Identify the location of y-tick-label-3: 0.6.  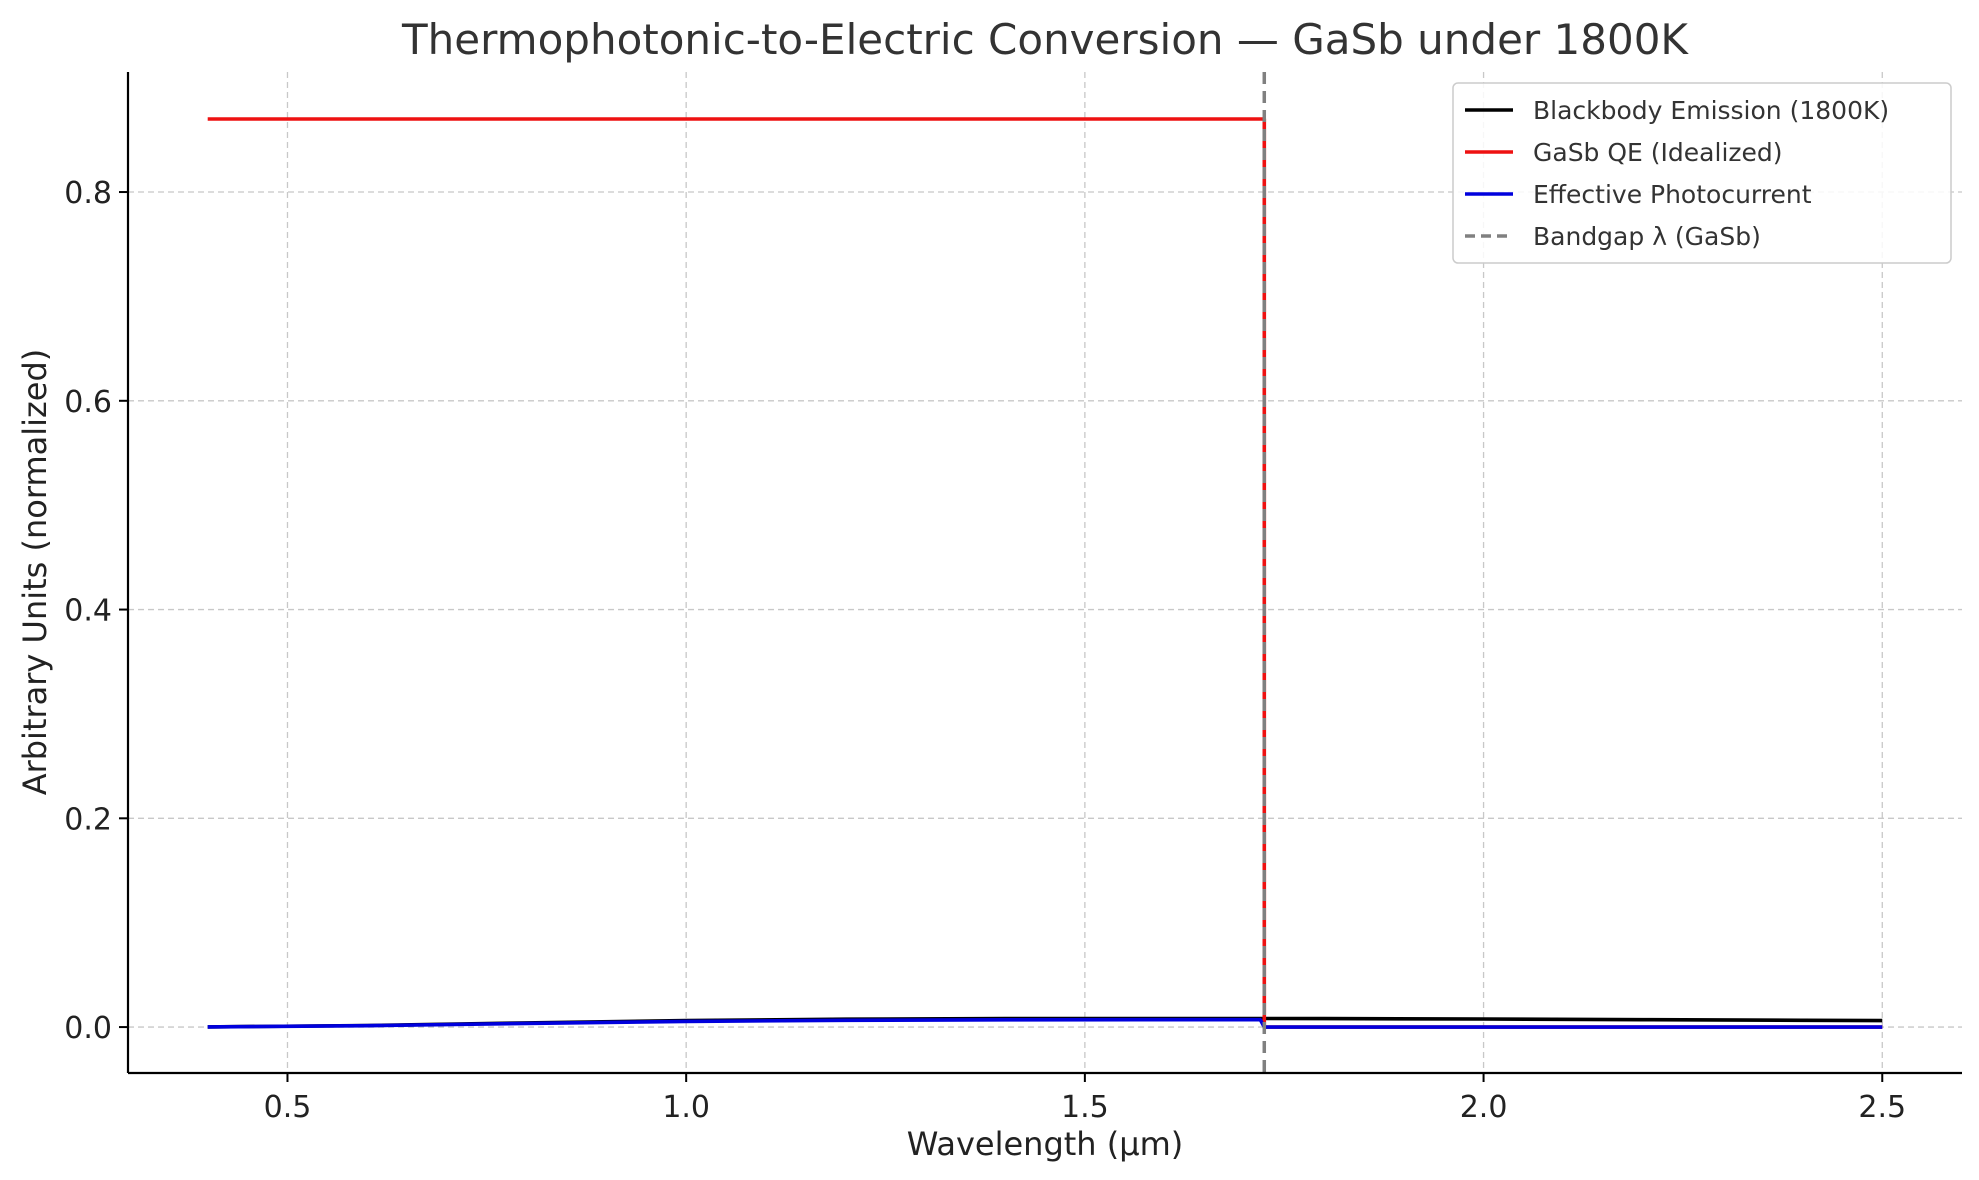
(88, 402).